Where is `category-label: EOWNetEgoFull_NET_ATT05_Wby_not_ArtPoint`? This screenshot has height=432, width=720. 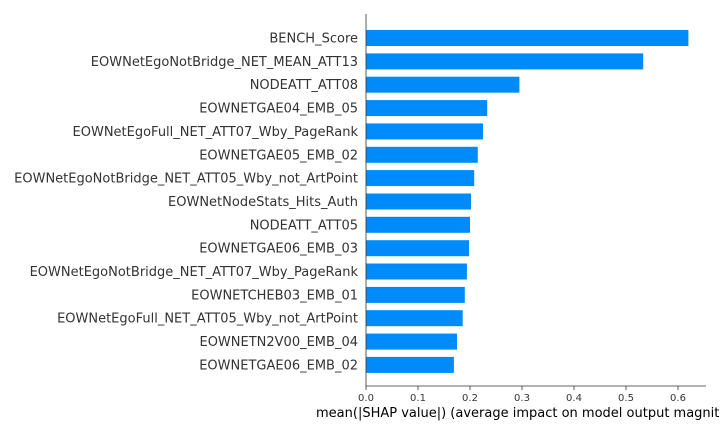 category-label: EOWNetEgoFull_NET_ATT05_Wby_not_ArtPoint is located at coordinates (207, 319).